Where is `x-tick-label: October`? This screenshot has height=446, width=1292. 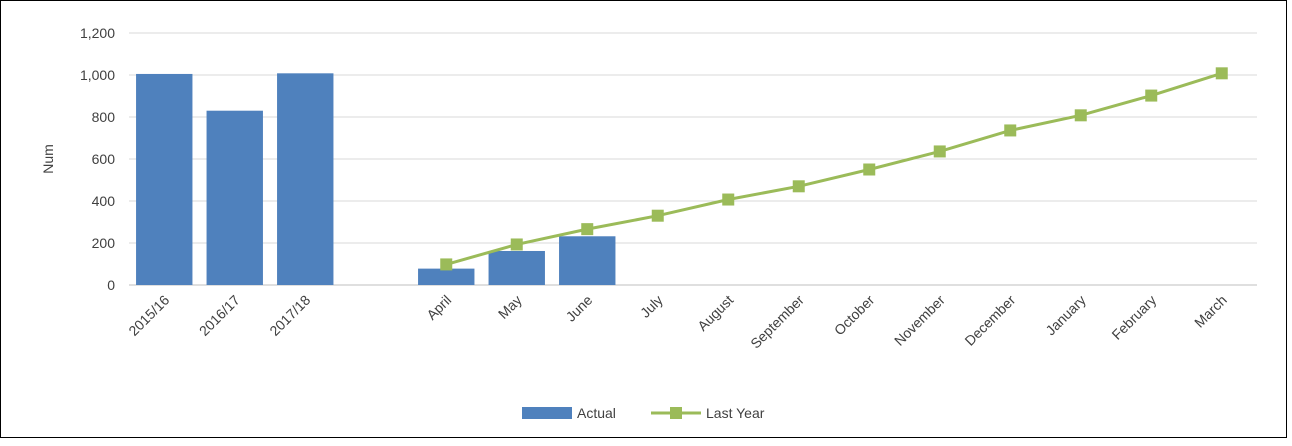
x-tick-label: October is located at coordinates (854, 315).